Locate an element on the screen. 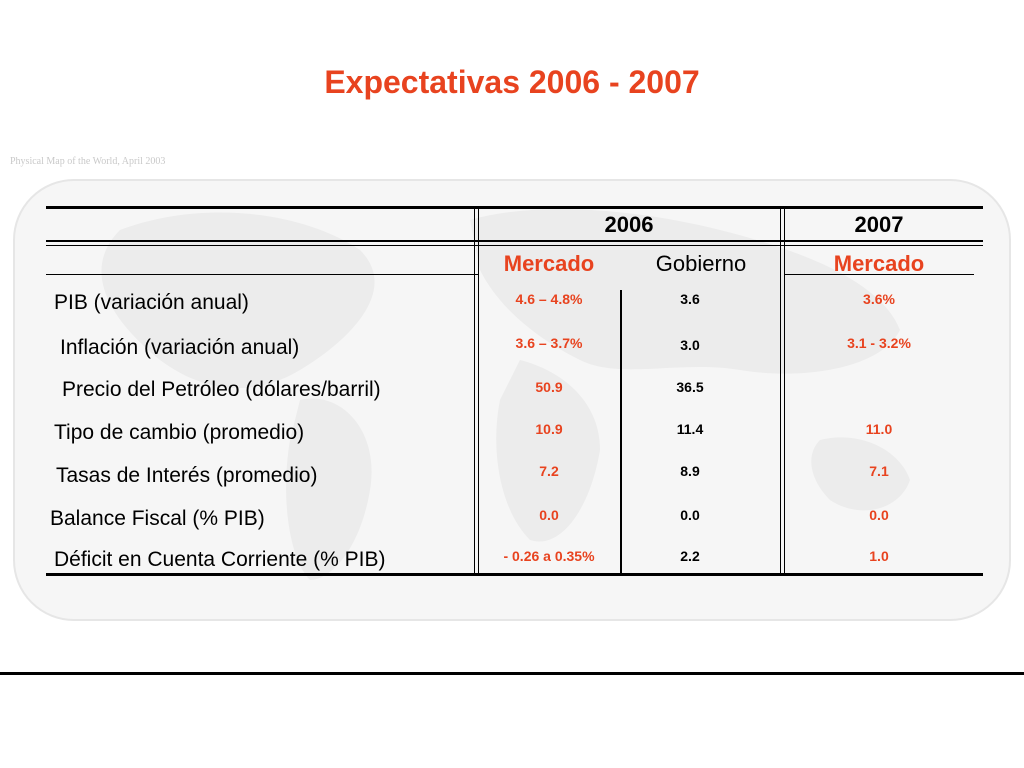 The image size is (1024, 768). cell-tasas-mercado-2006: 7.2 is located at coordinates (549, 471).